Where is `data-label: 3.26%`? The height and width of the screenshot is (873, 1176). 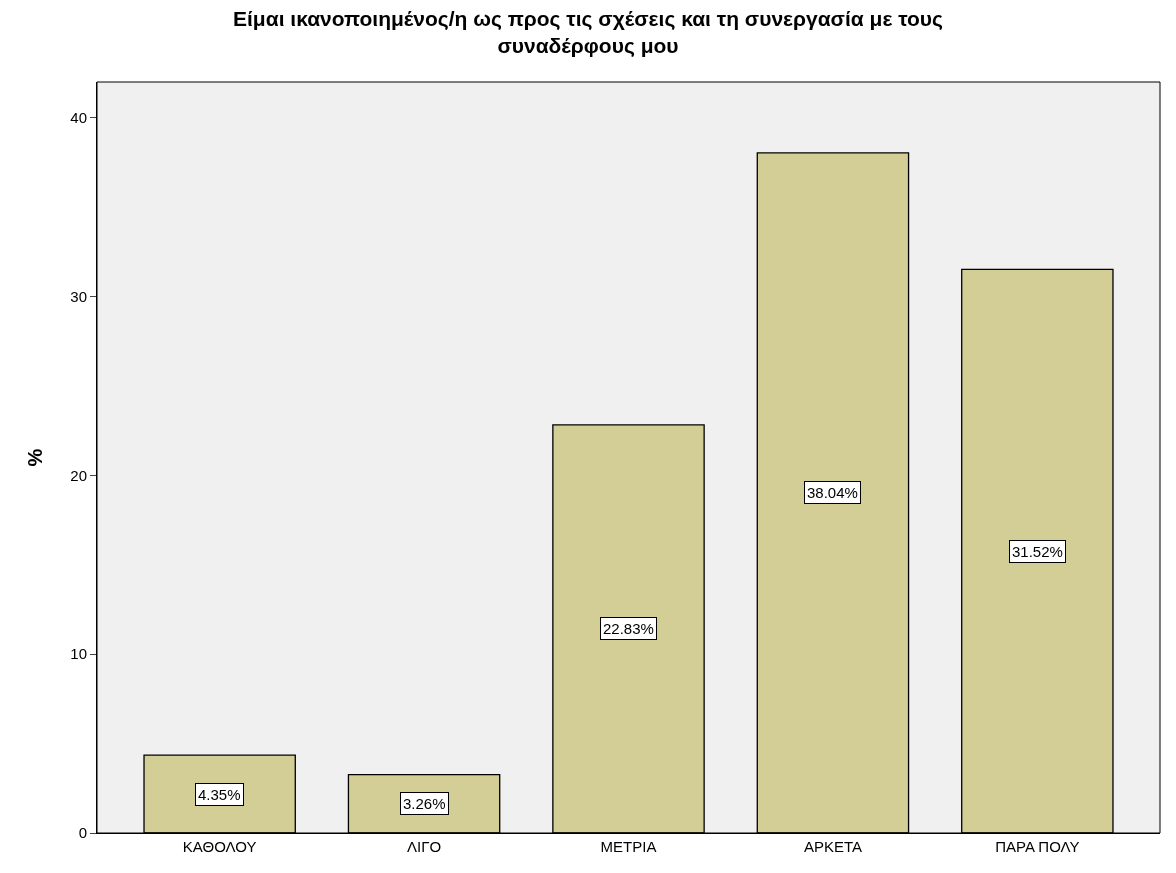
data-label: 3.26% is located at coordinates (424, 803).